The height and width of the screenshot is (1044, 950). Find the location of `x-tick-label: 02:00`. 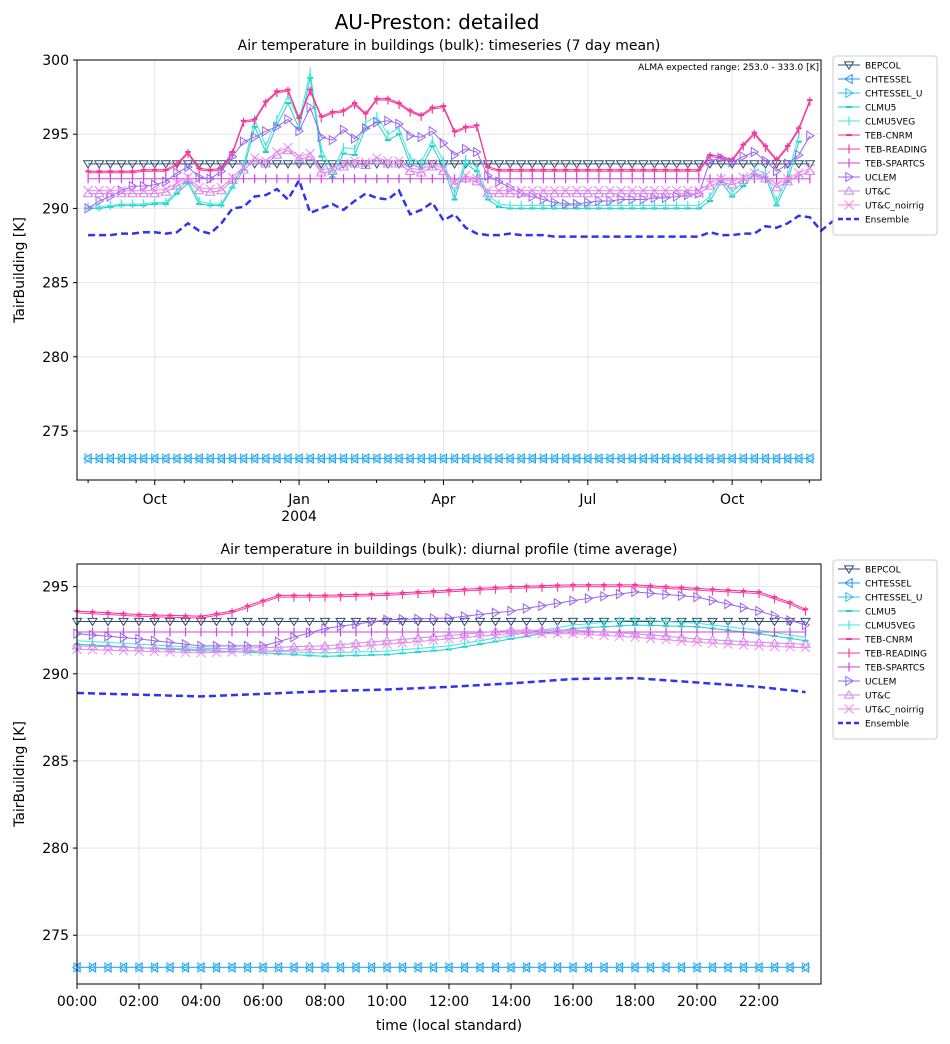

x-tick-label: 02:00 is located at coordinates (139, 1002).